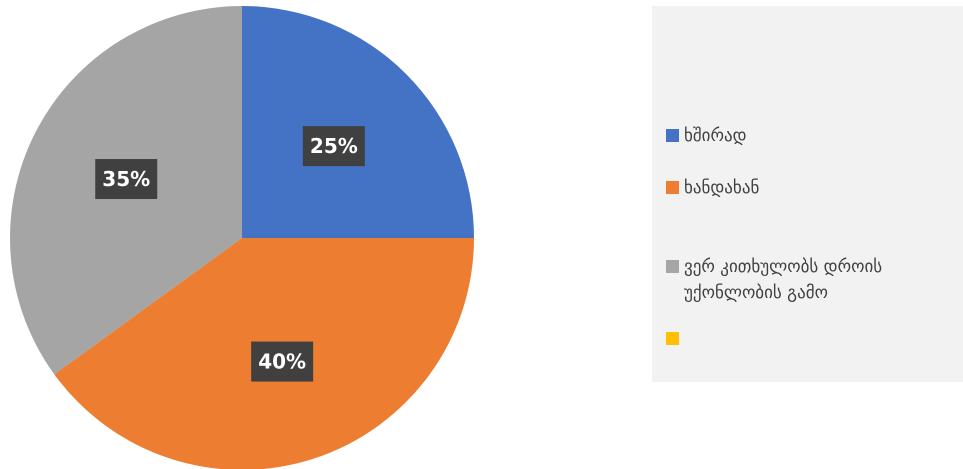 Image resolution: width=963 pixels, height=469 pixels. What do you see at coordinates (672, 266) in the screenshot?
I see `legend-swatch-no-time` at bounding box center [672, 266].